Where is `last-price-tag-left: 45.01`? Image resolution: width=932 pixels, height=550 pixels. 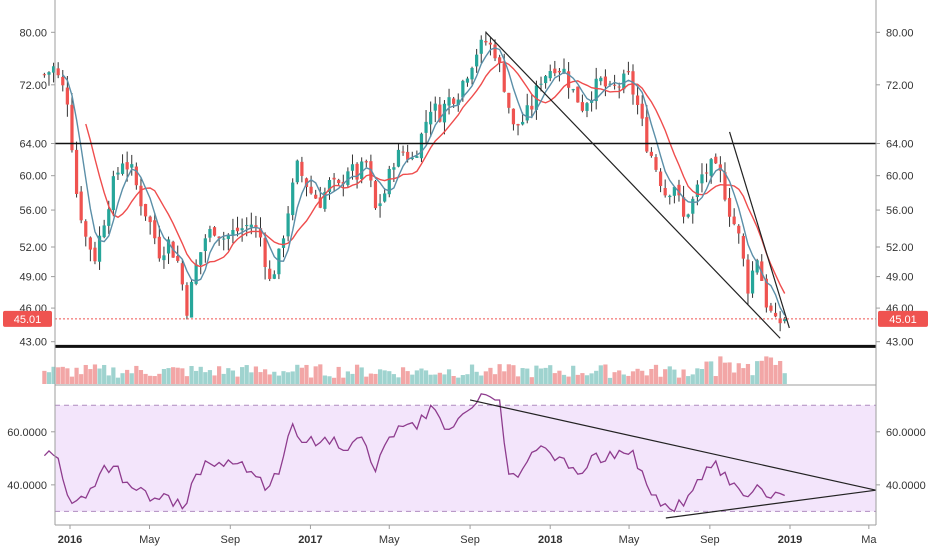 last-price-tag-left: 45.01 is located at coordinates (27, 318).